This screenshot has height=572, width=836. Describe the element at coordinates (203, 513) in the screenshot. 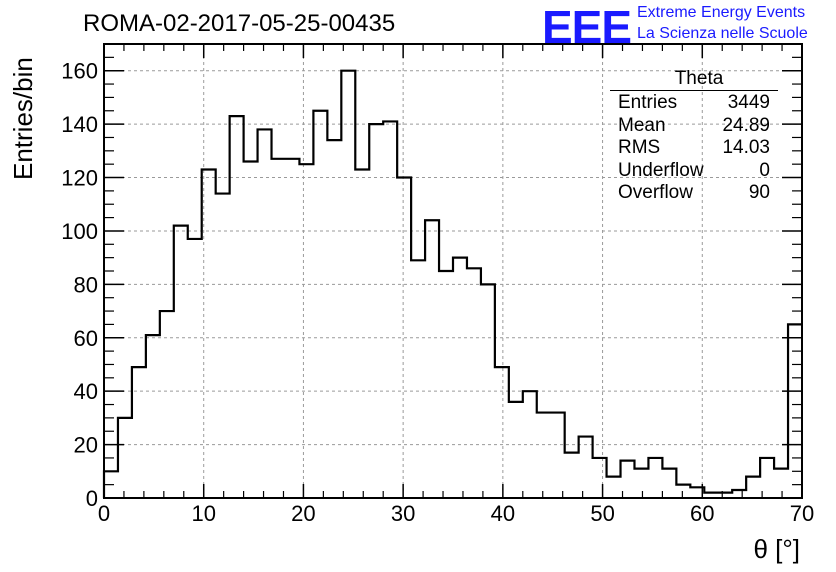

I see `x-tick-label: 10` at that location.